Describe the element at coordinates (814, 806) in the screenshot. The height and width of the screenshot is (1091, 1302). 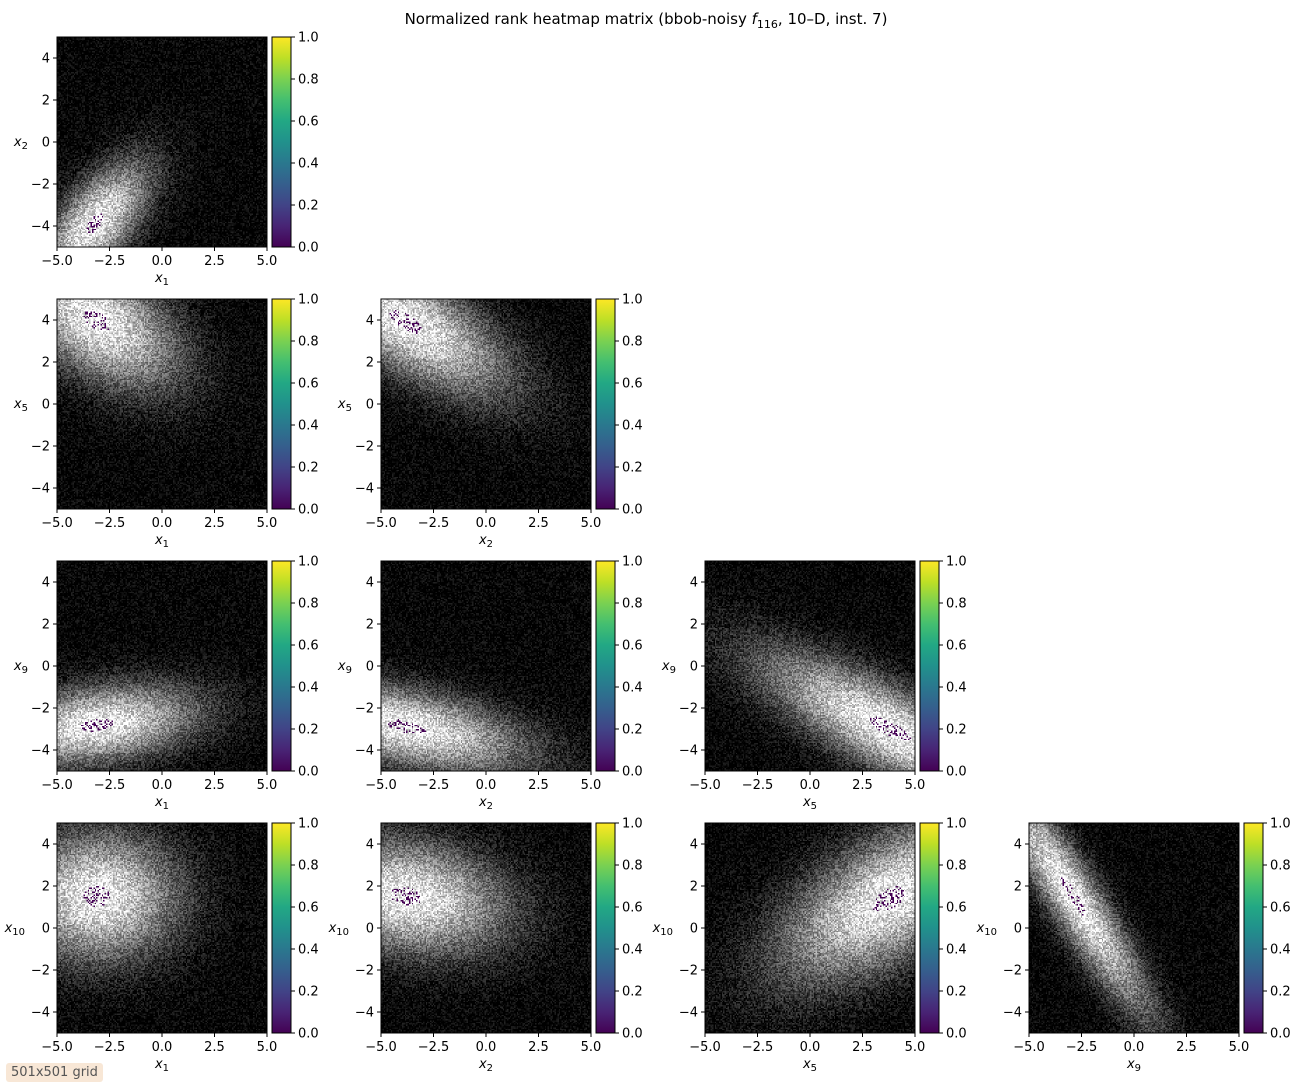
I see `x-axis-sub: 5` at that location.